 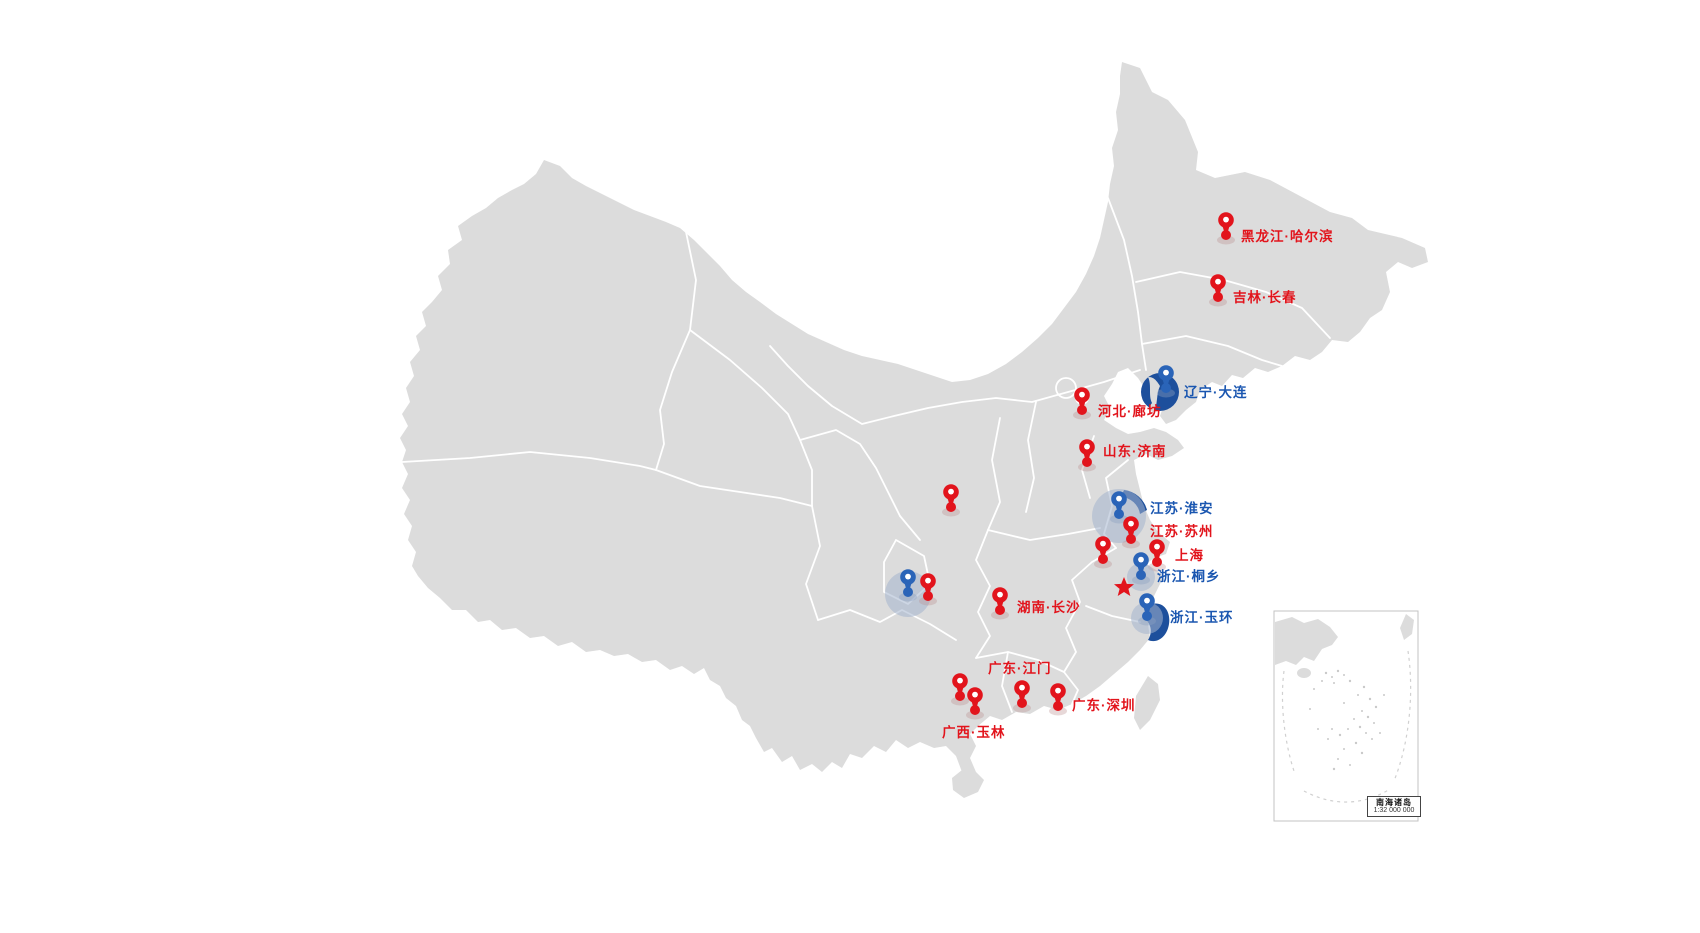 What do you see at coordinates (968, 784) in the screenshot?
I see `hainan-island` at bounding box center [968, 784].